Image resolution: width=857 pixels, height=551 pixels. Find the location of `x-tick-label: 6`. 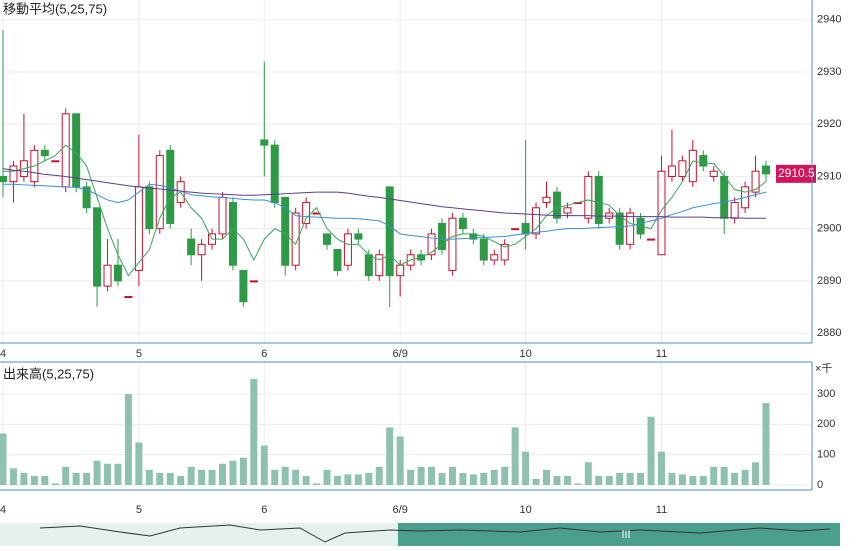

x-tick-label: 6 is located at coordinates (264, 354).